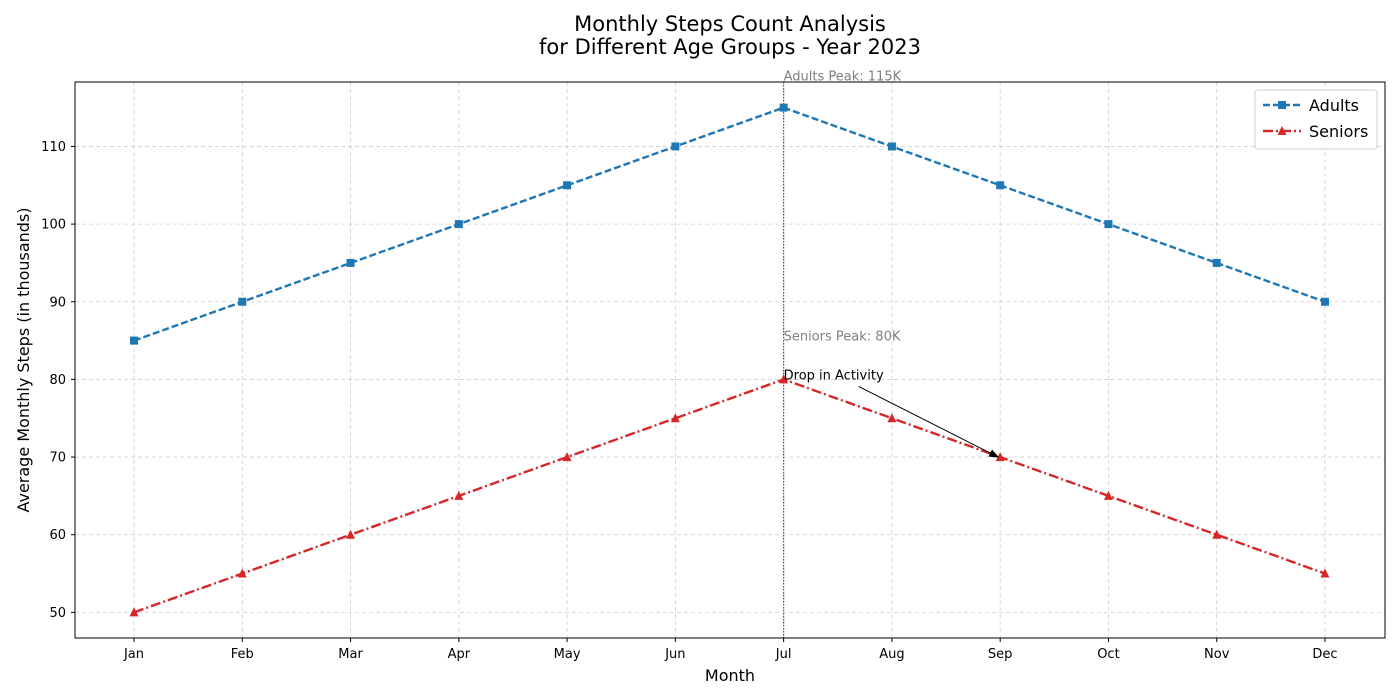  I want to click on x-axis-label: Month, so click(730, 675).